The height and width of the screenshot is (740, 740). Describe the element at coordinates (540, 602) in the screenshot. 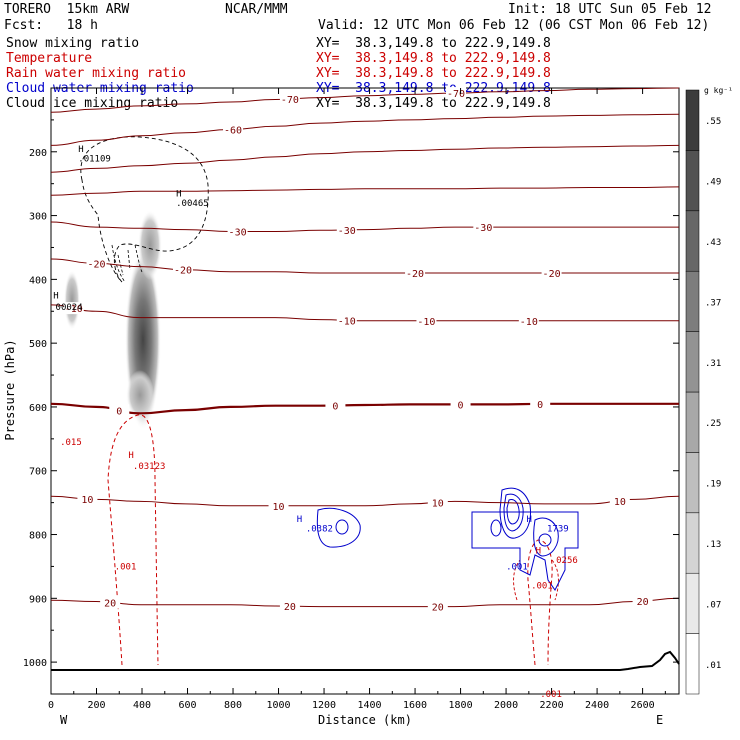

I see `rain-contour-east` at that location.